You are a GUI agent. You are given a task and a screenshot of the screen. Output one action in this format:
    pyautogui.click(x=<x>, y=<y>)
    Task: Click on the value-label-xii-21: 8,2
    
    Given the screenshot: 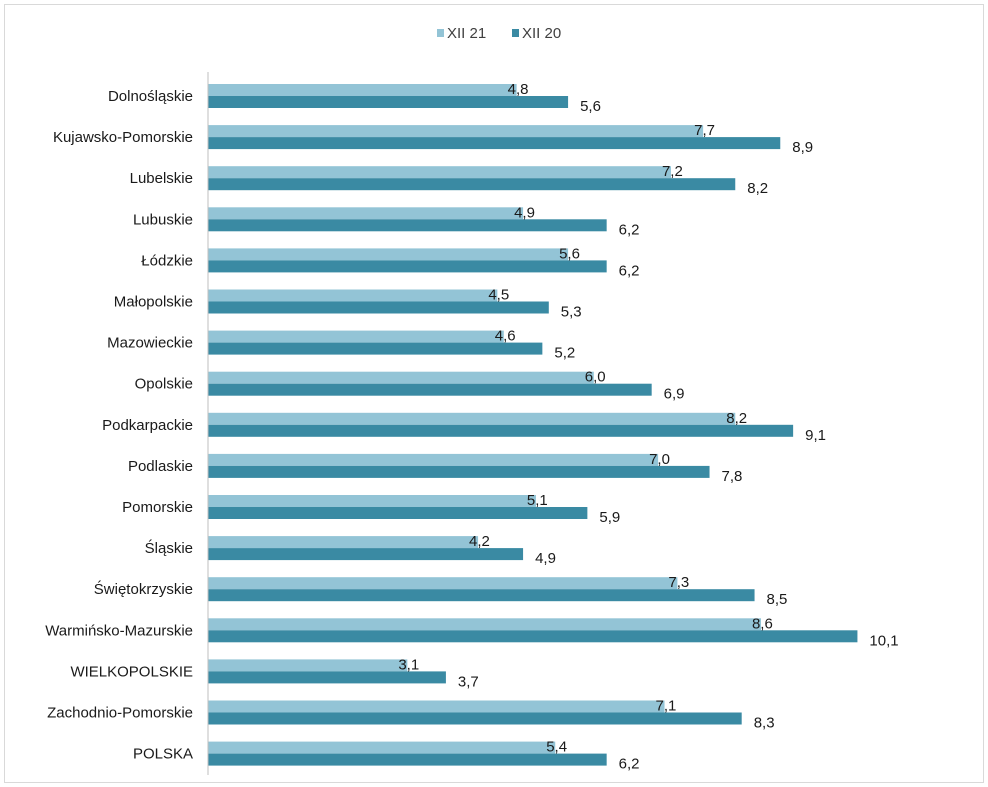 What is the action you would take?
    pyautogui.click(x=736, y=418)
    